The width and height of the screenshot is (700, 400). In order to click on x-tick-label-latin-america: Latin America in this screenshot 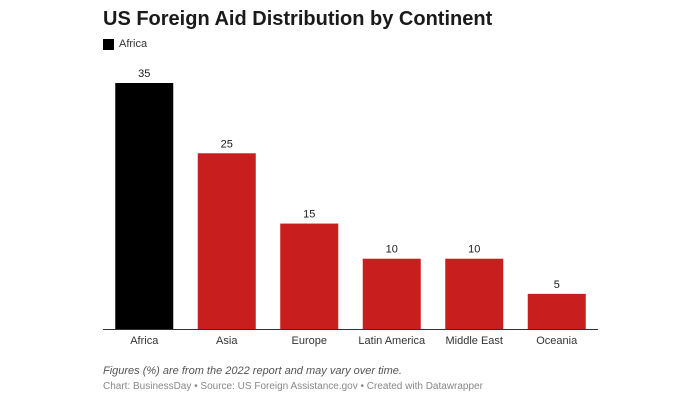, I will do `click(392, 341)`.